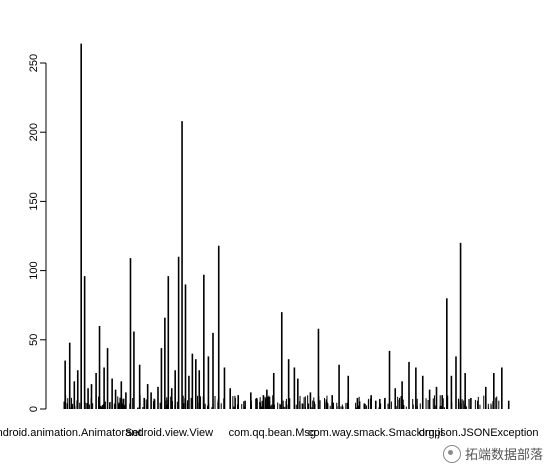 The width and height of the screenshot is (554, 472). What do you see at coordinates (375, 433) in the screenshot?
I see `x-tick-label: com.way.smack.SmackImpl` at bounding box center [375, 433].